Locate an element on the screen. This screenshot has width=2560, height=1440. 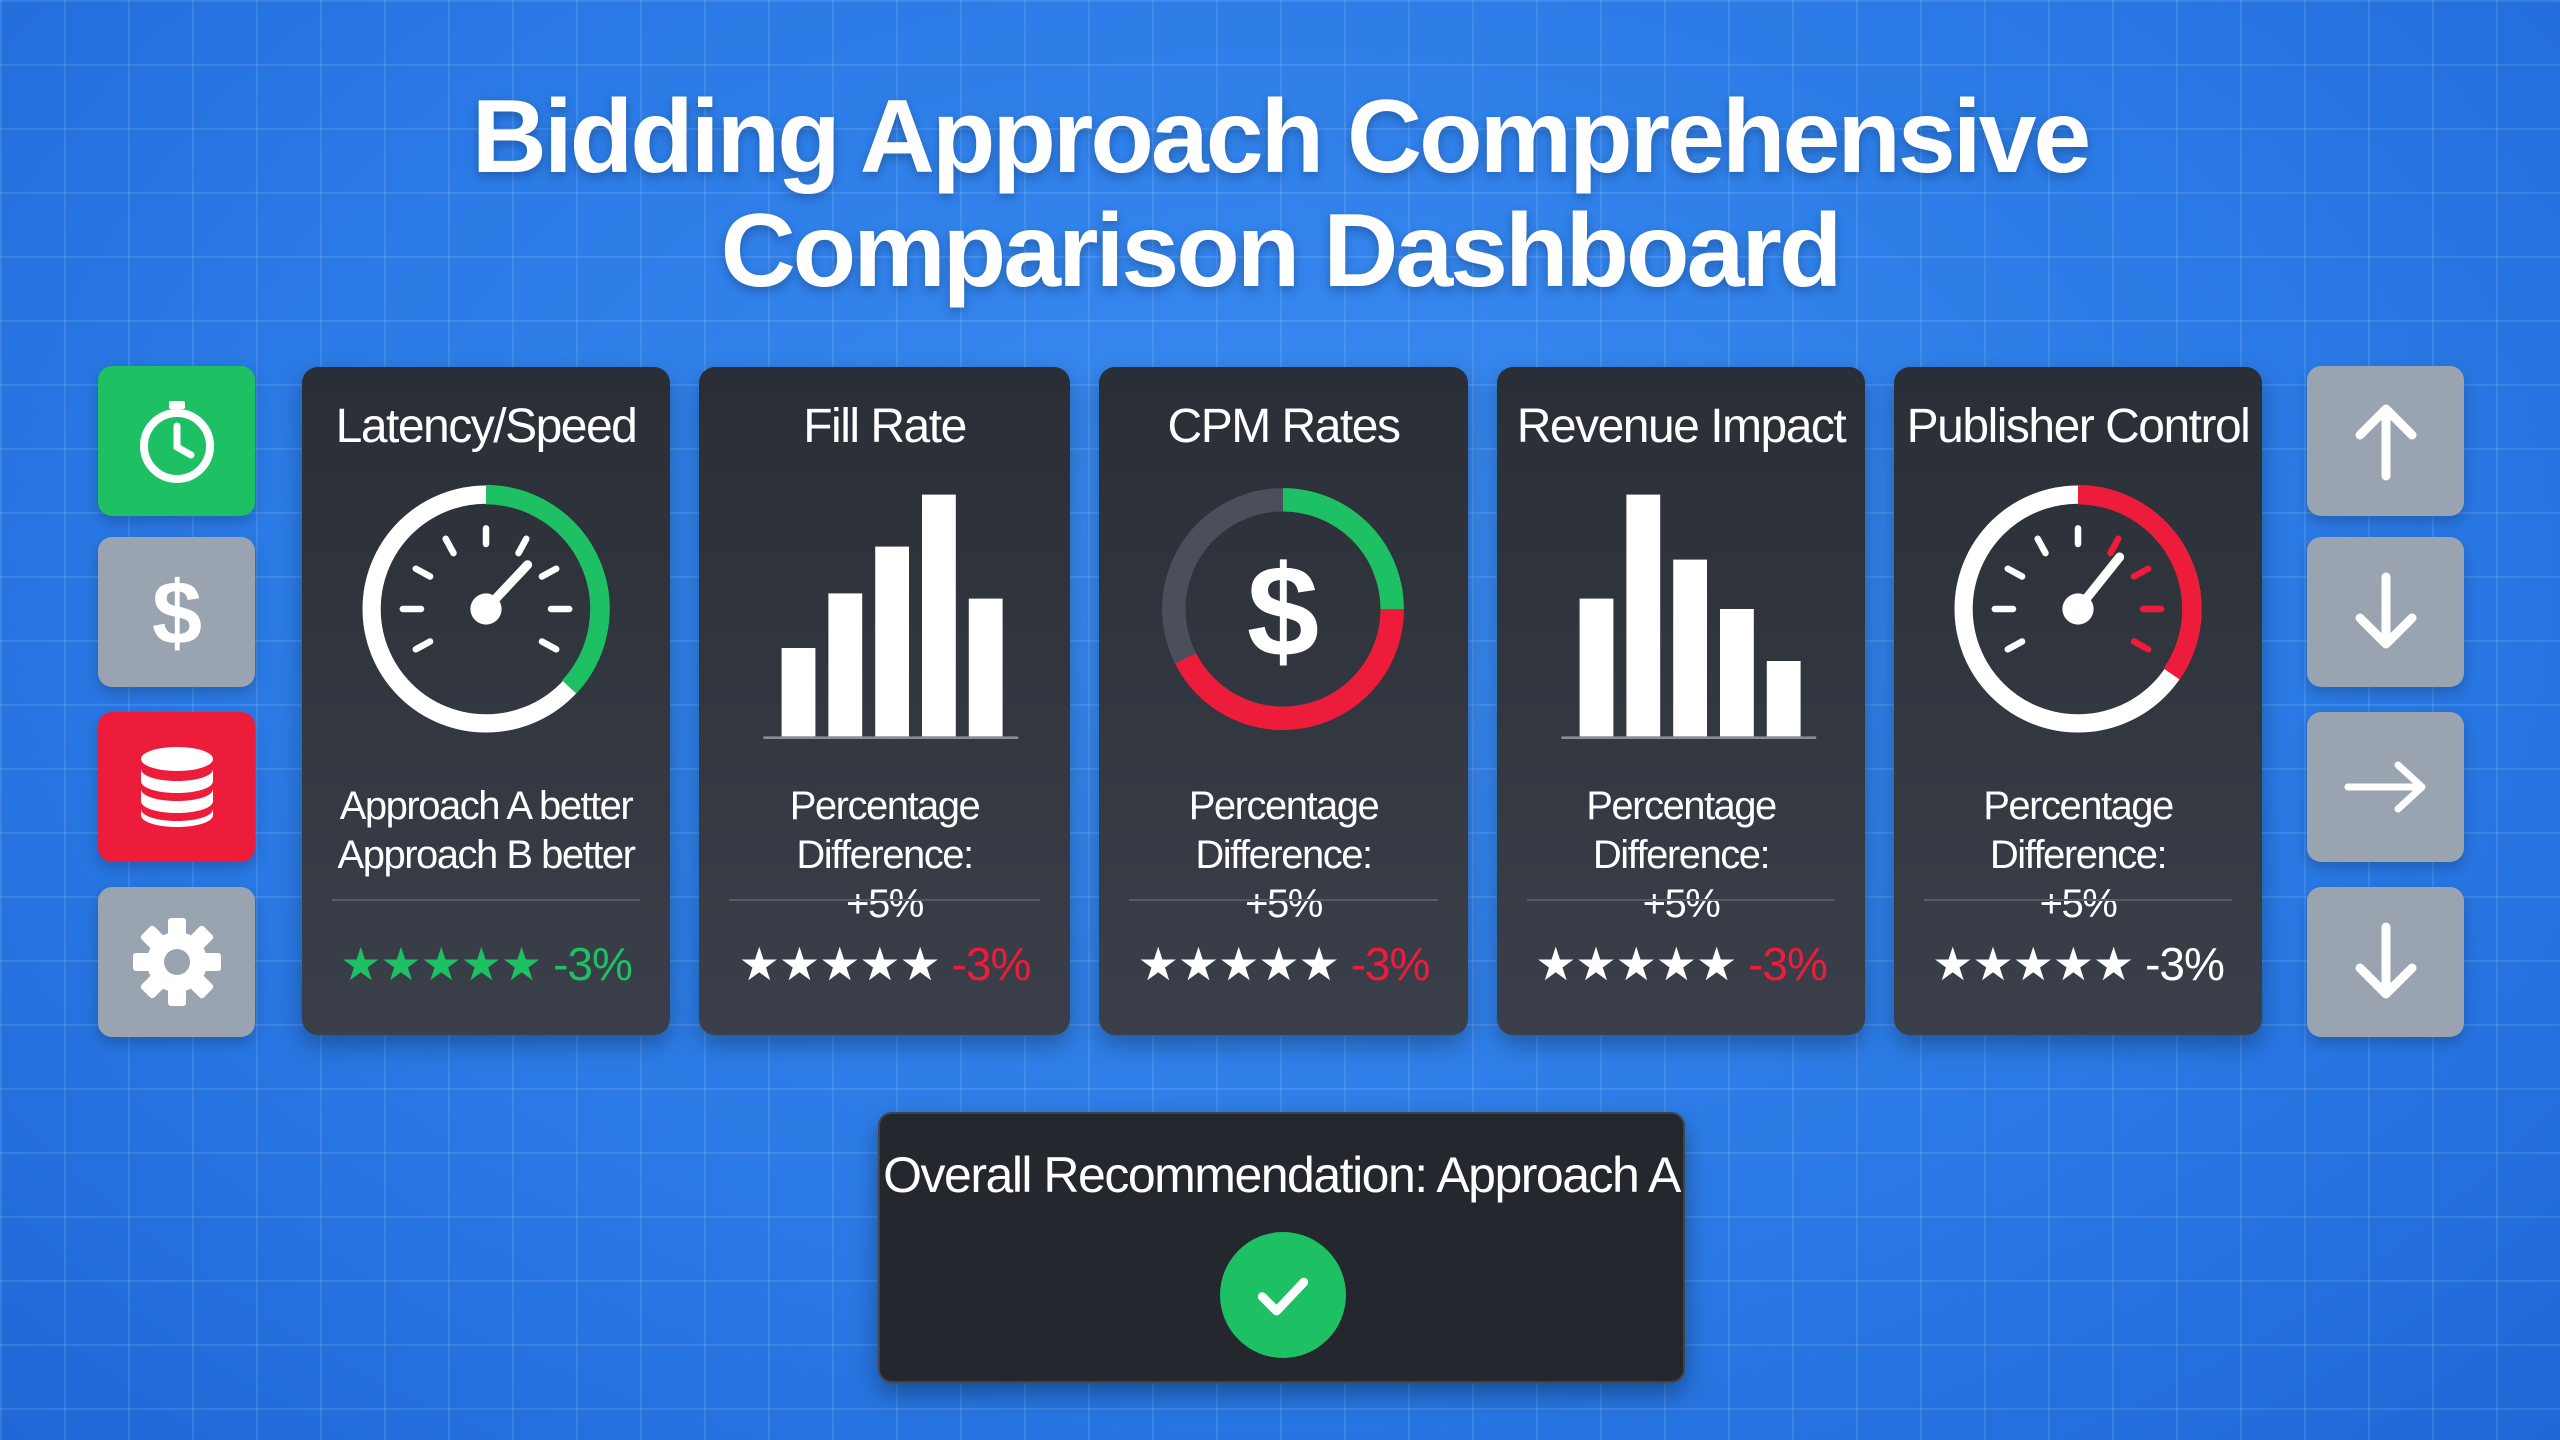
overall-recommendation-panel: Overall Recommendation: Approach A is located at coordinates (1281, 1247).